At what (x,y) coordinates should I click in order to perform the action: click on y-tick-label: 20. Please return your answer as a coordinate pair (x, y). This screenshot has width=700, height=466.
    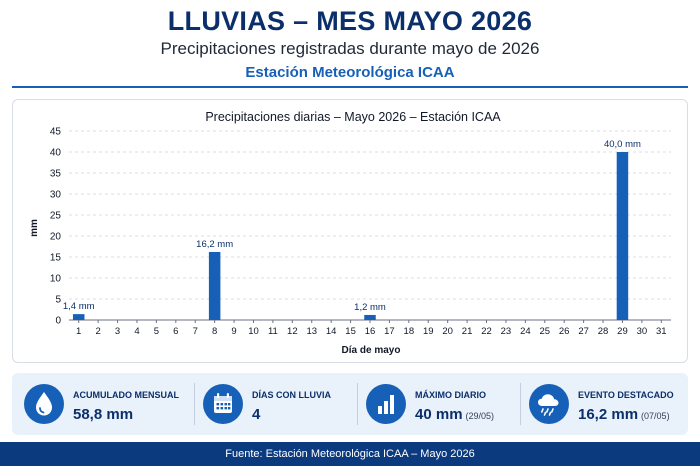
    Looking at the image, I should click on (56, 237).